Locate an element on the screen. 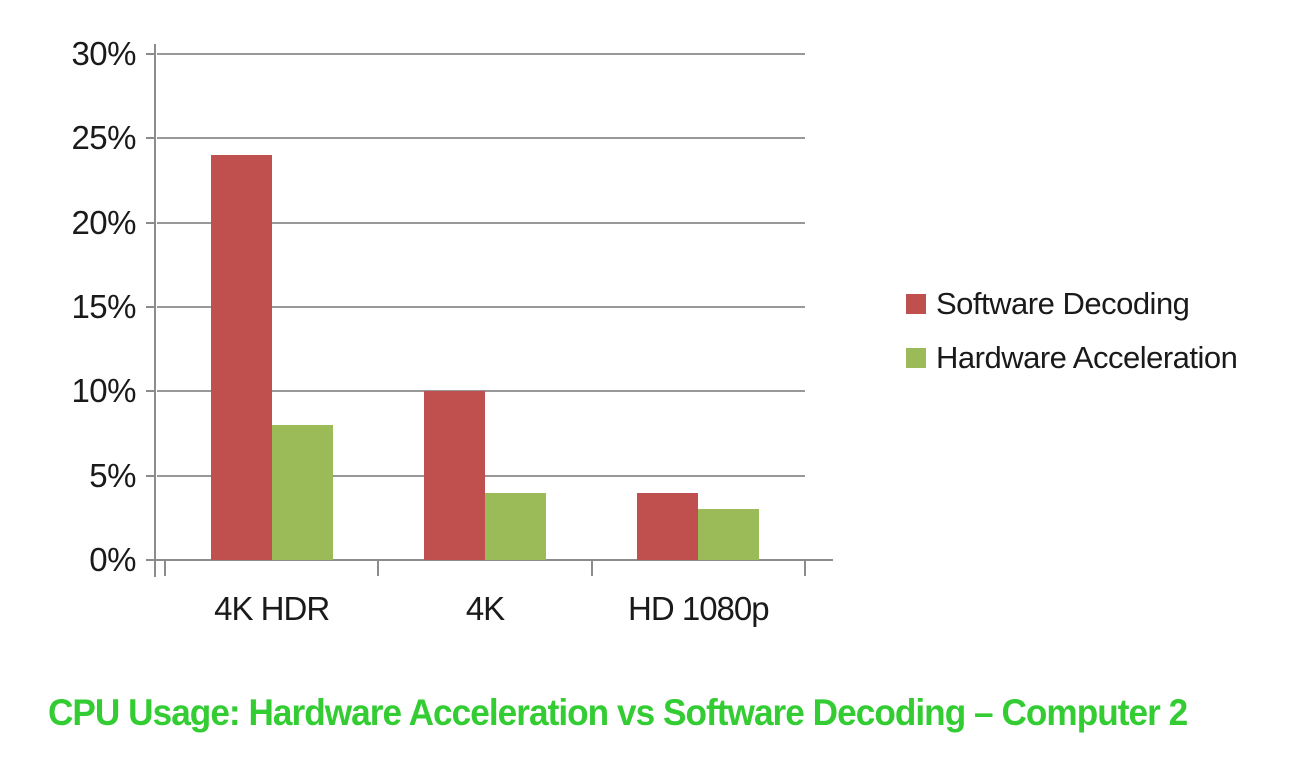  legend-label: Software Decoding is located at coordinates (1063, 303).